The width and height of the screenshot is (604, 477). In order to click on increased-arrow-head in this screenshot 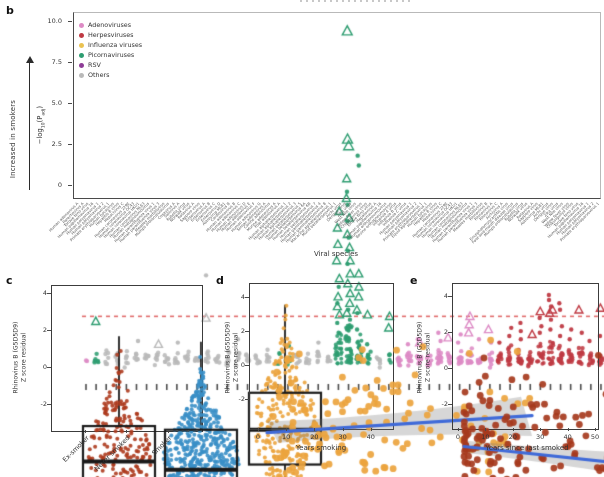, I will do `click(30, 59)`.